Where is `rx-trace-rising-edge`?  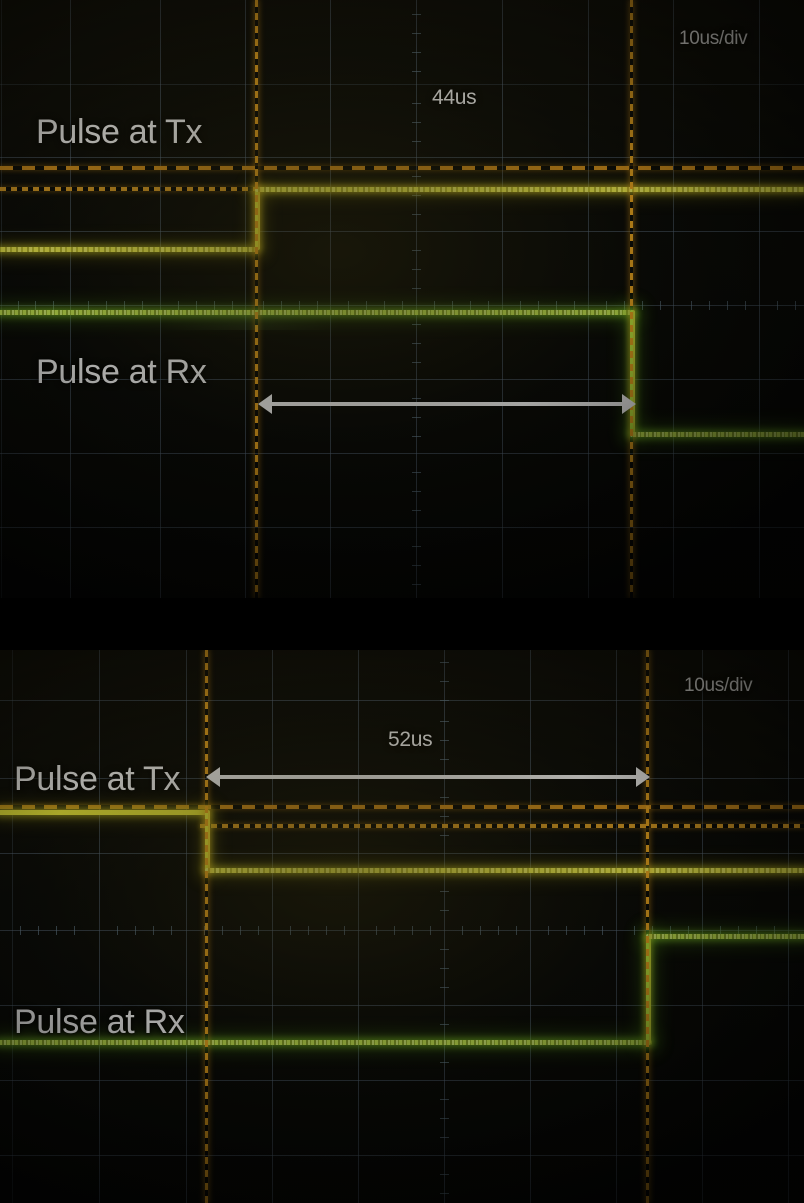
rx-trace-rising-edge is located at coordinates (648, 989).